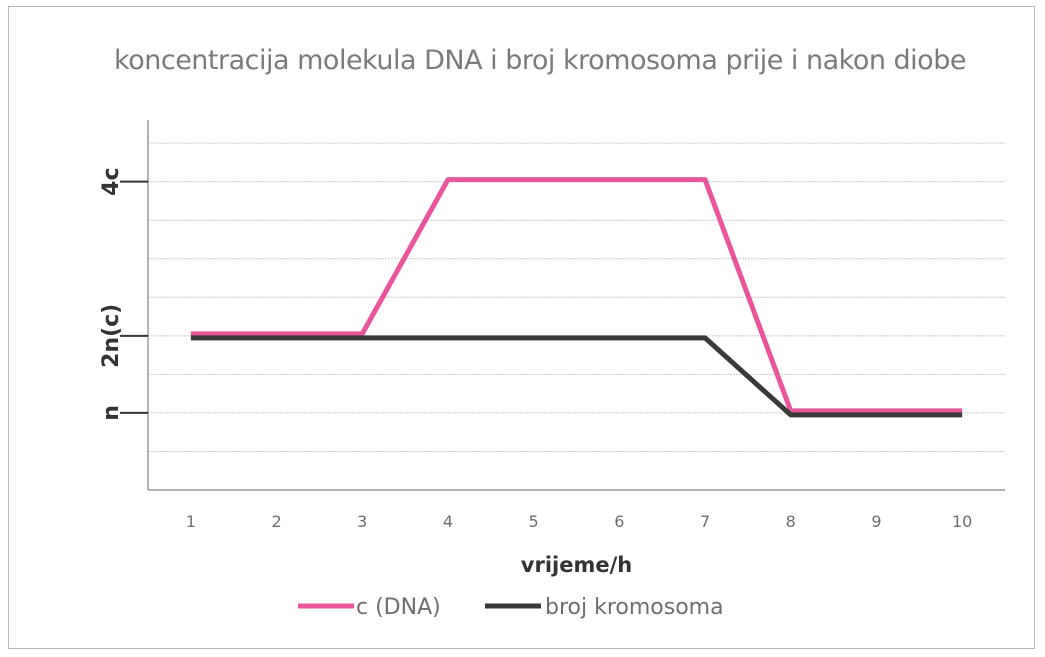 The width and height of the screenshot is (1045, 657). I want to click on series-line, so click(576, 376).